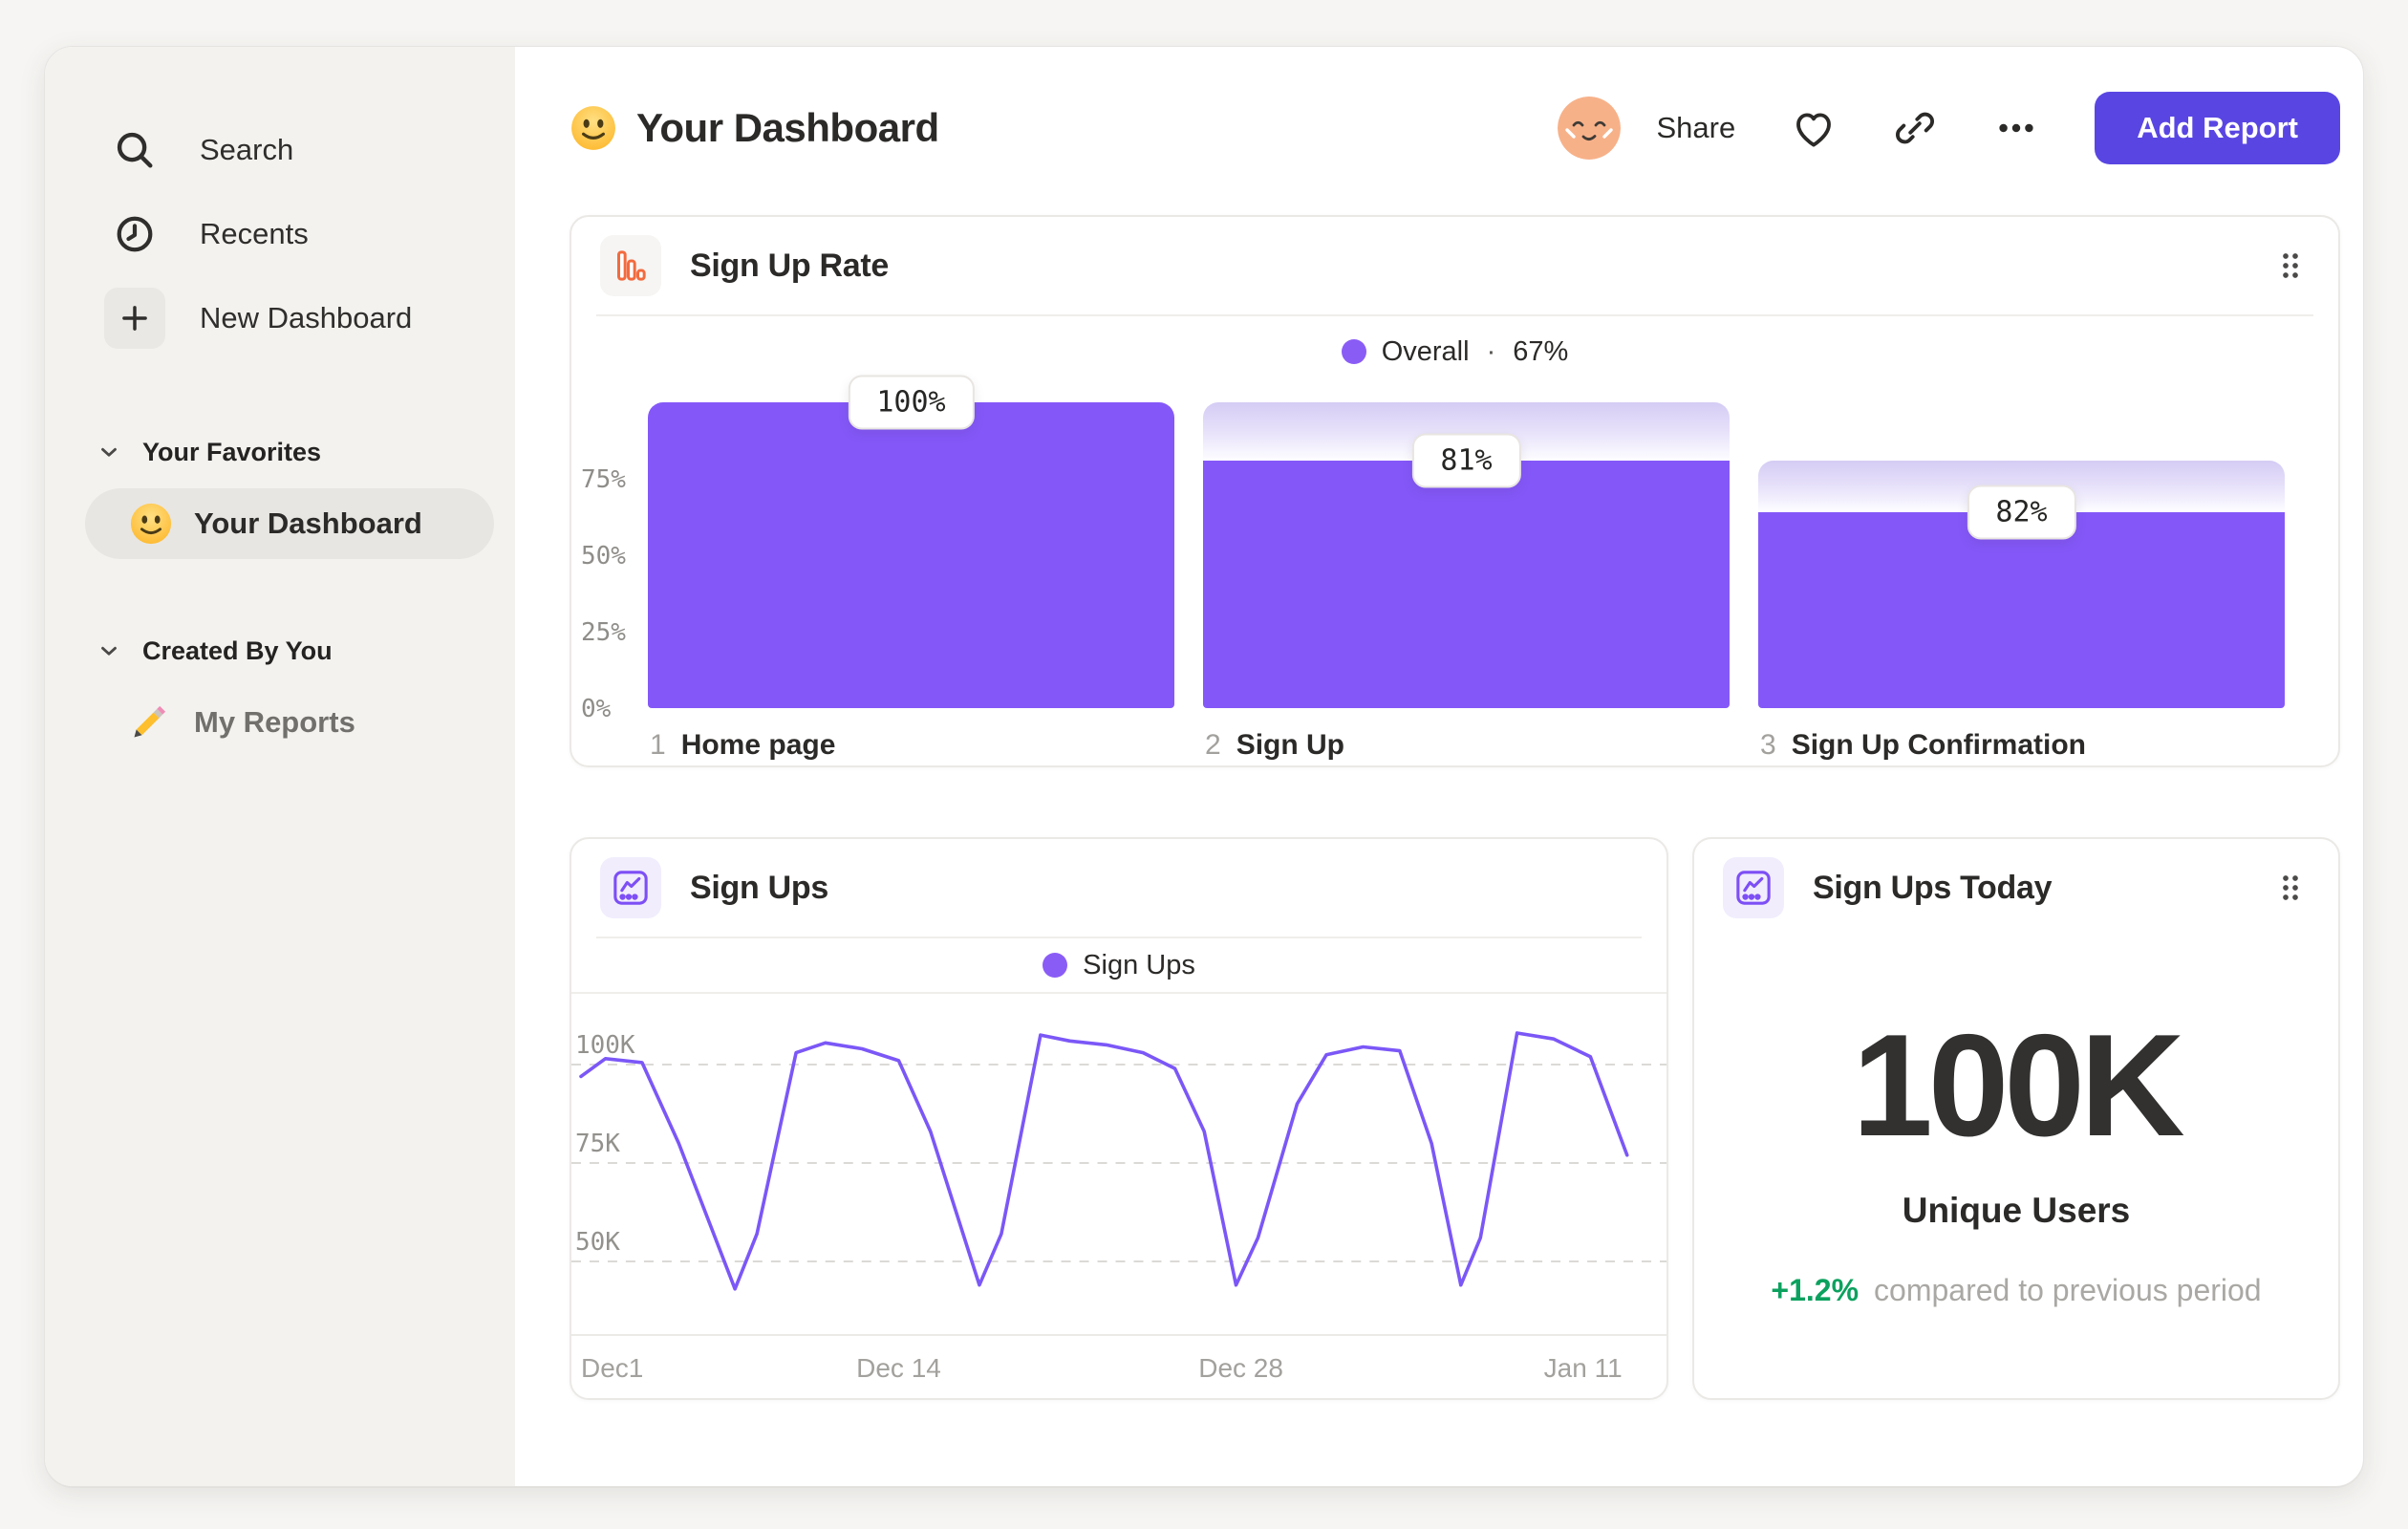 The width and height of the screenshot is (2408, 1529). Describe the element at coordinates (604, 479) in the screenshot. I see `y-tick-label: 75%` at that location.